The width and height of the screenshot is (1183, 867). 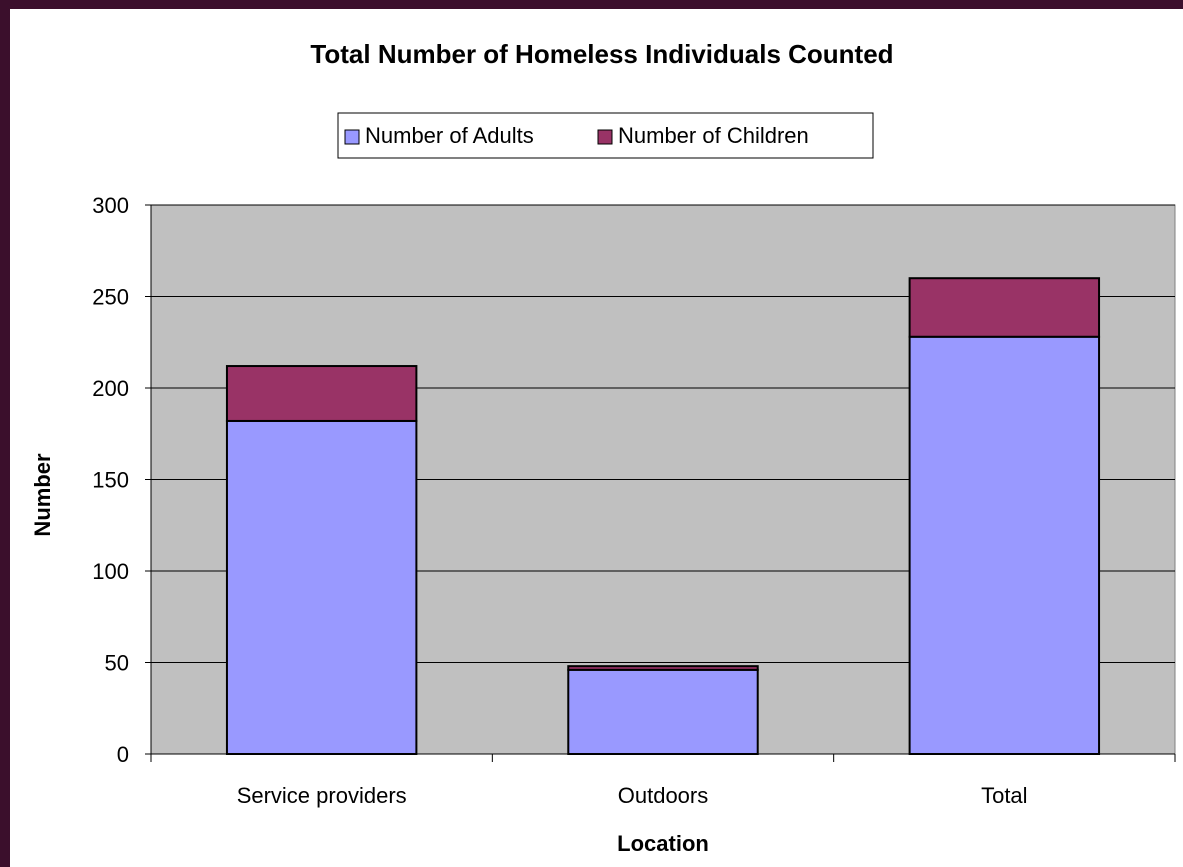 I want to click on legend-swatch-children, so click(x=605, y=137).